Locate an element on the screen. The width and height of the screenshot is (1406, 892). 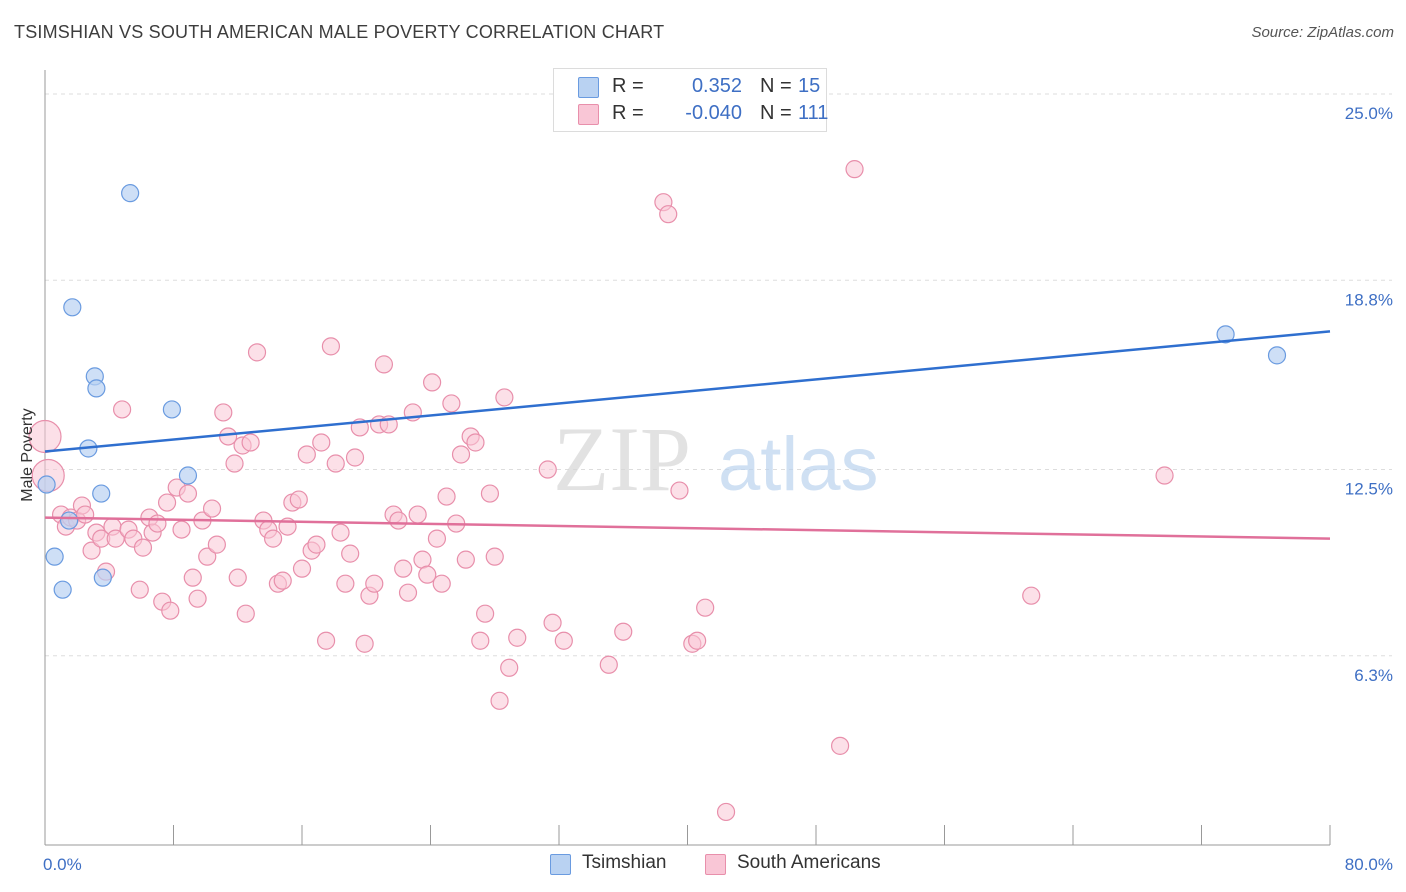
y-tick-label: 25.0% is located at coordinates (1369, 113).